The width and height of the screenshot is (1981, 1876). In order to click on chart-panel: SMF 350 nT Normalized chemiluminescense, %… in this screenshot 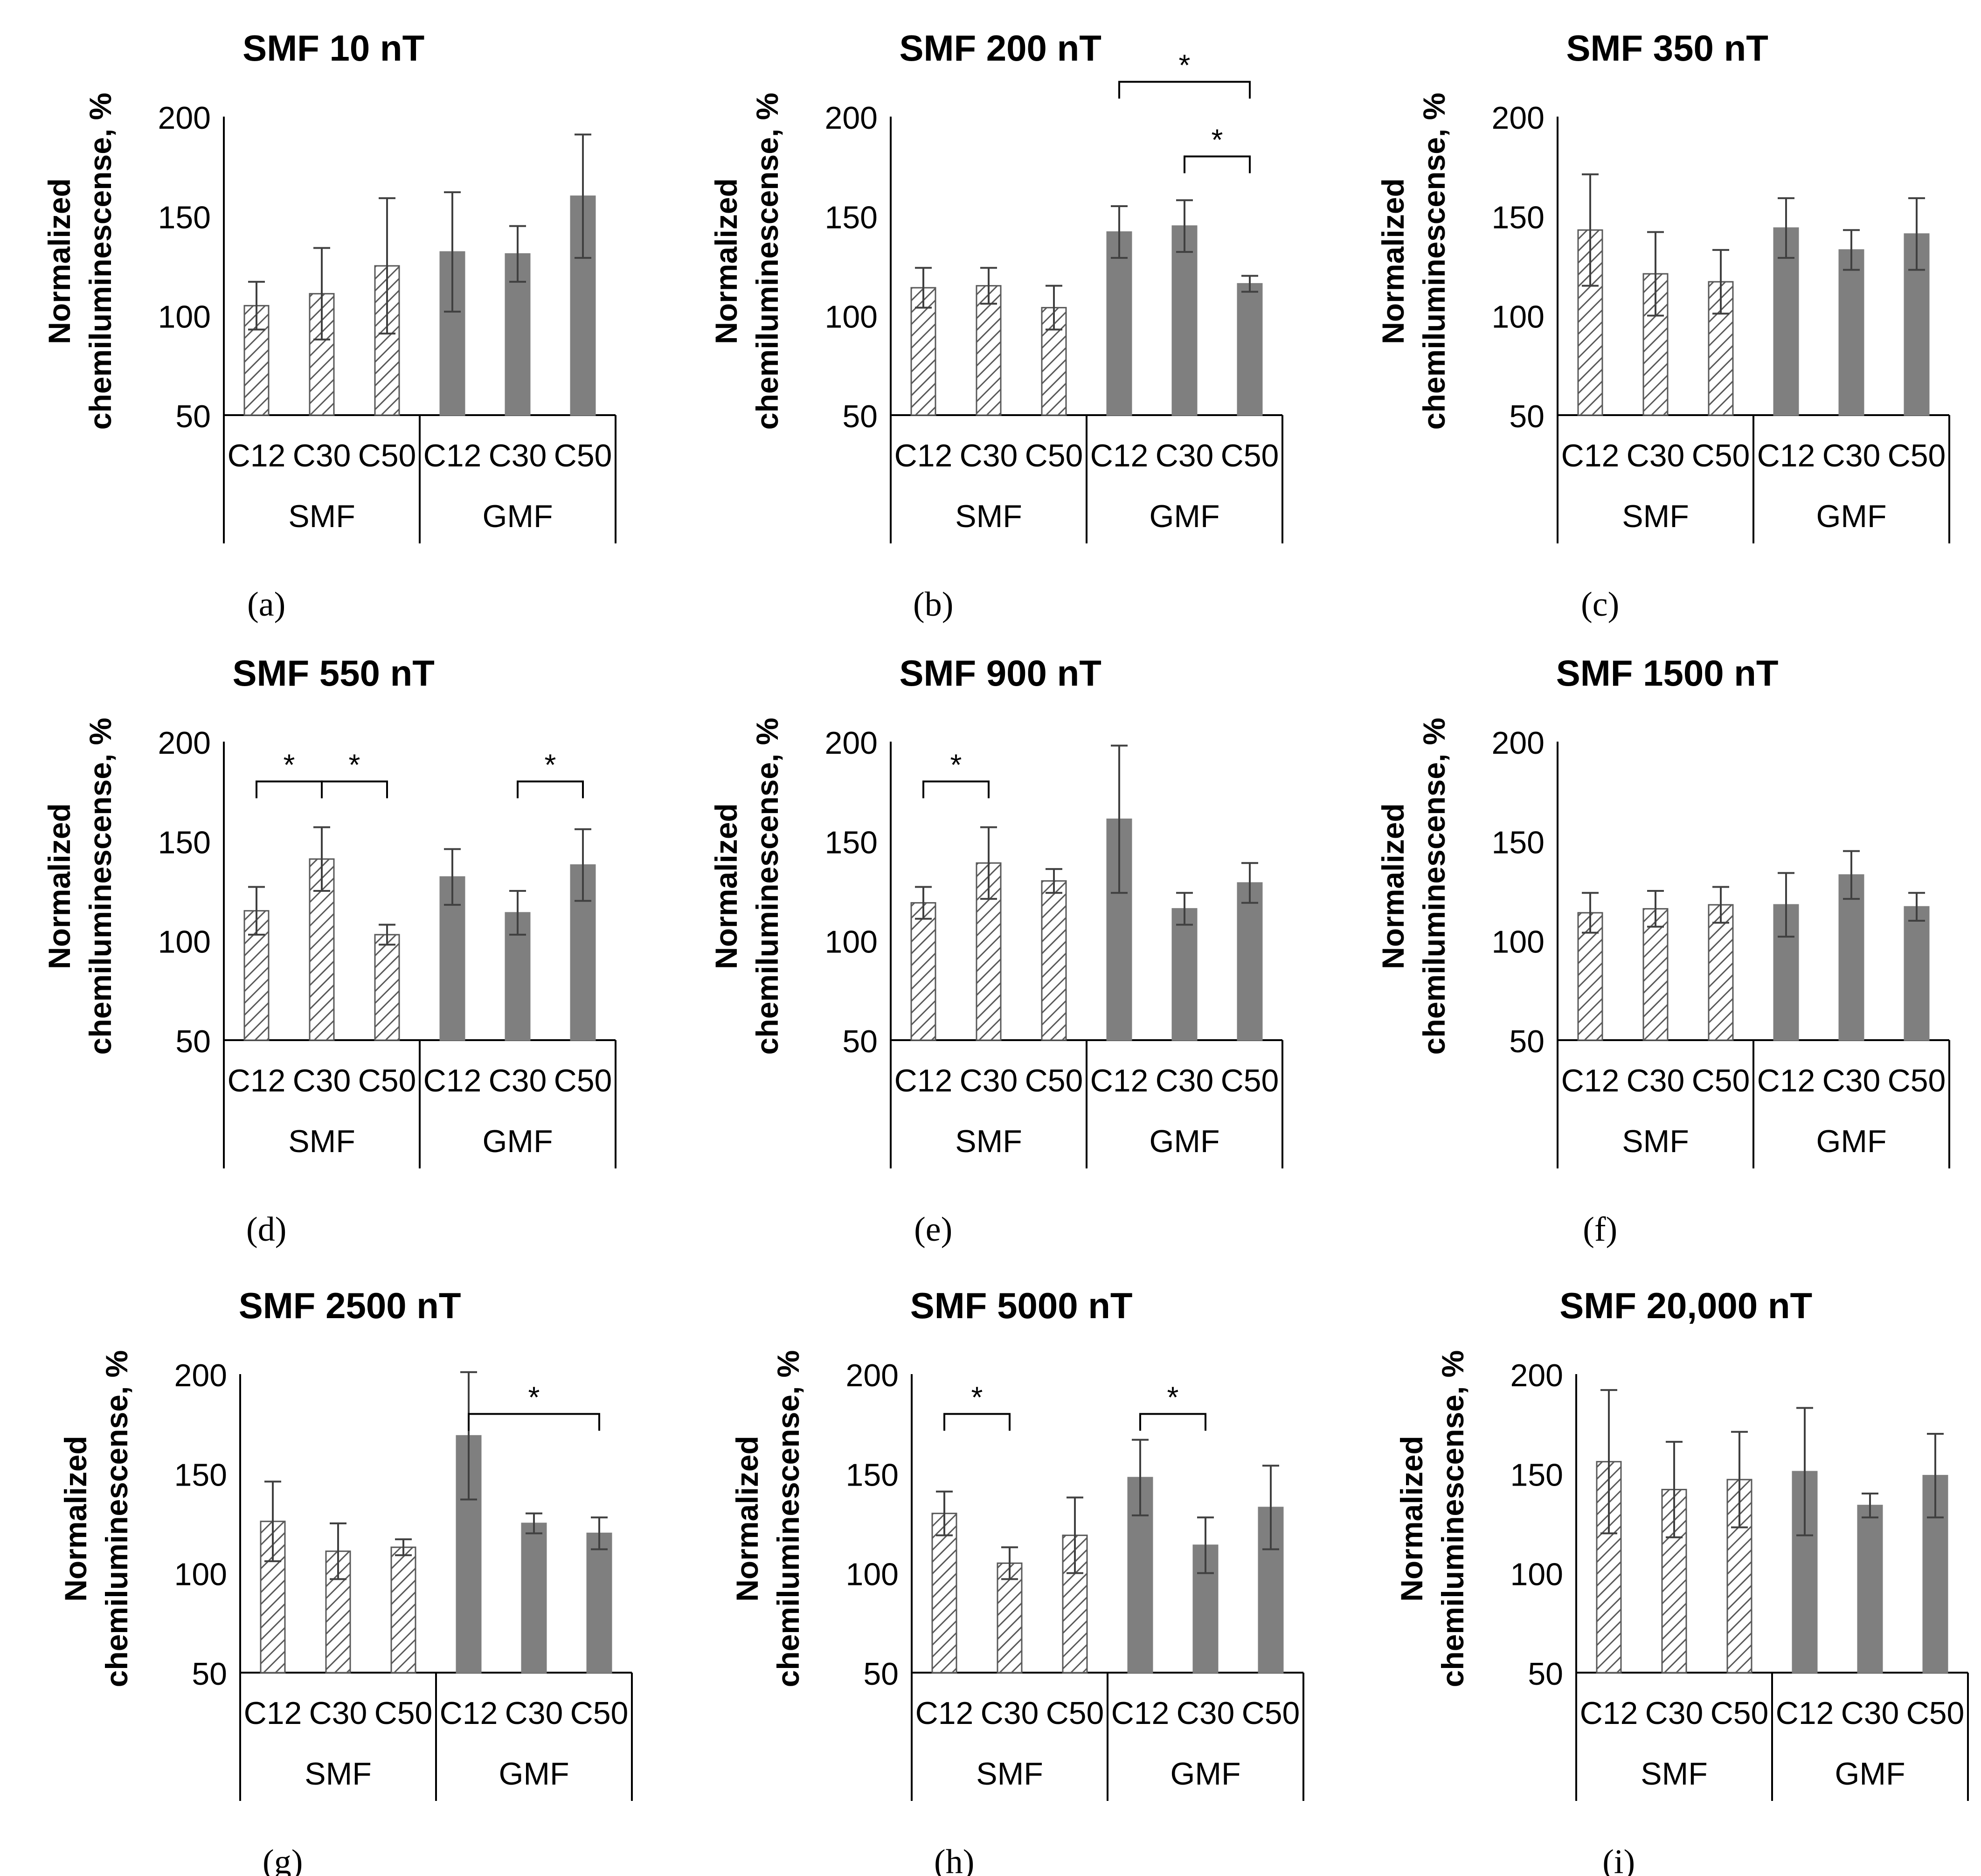, I will do `click(1663, 326)`.